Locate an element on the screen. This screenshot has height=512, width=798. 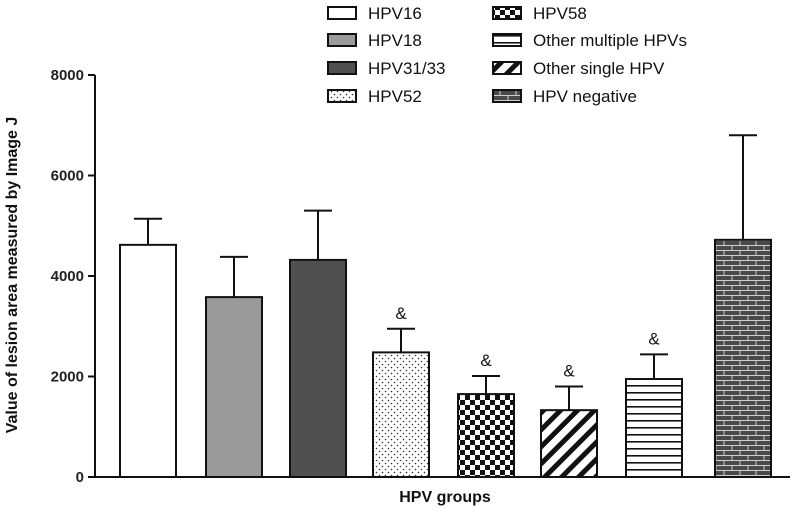
legend-label: HPV31/33 is located at coordinates (407, 68).